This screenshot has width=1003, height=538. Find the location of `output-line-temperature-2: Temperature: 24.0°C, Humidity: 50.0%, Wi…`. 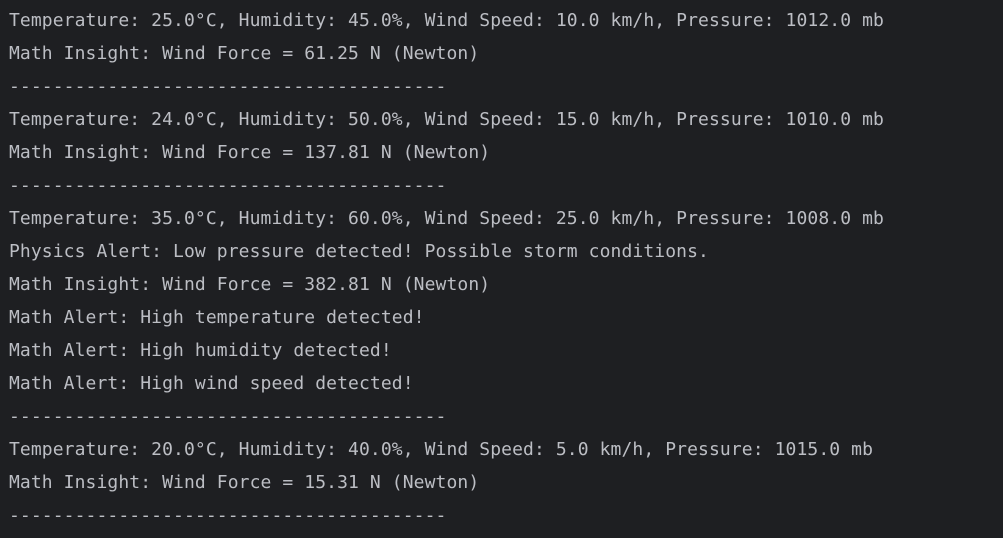

output-line-temperature-2: Temperature: 24.0°C, Humidity: 50.0%, Wi… is located at coordinates (446, 119).